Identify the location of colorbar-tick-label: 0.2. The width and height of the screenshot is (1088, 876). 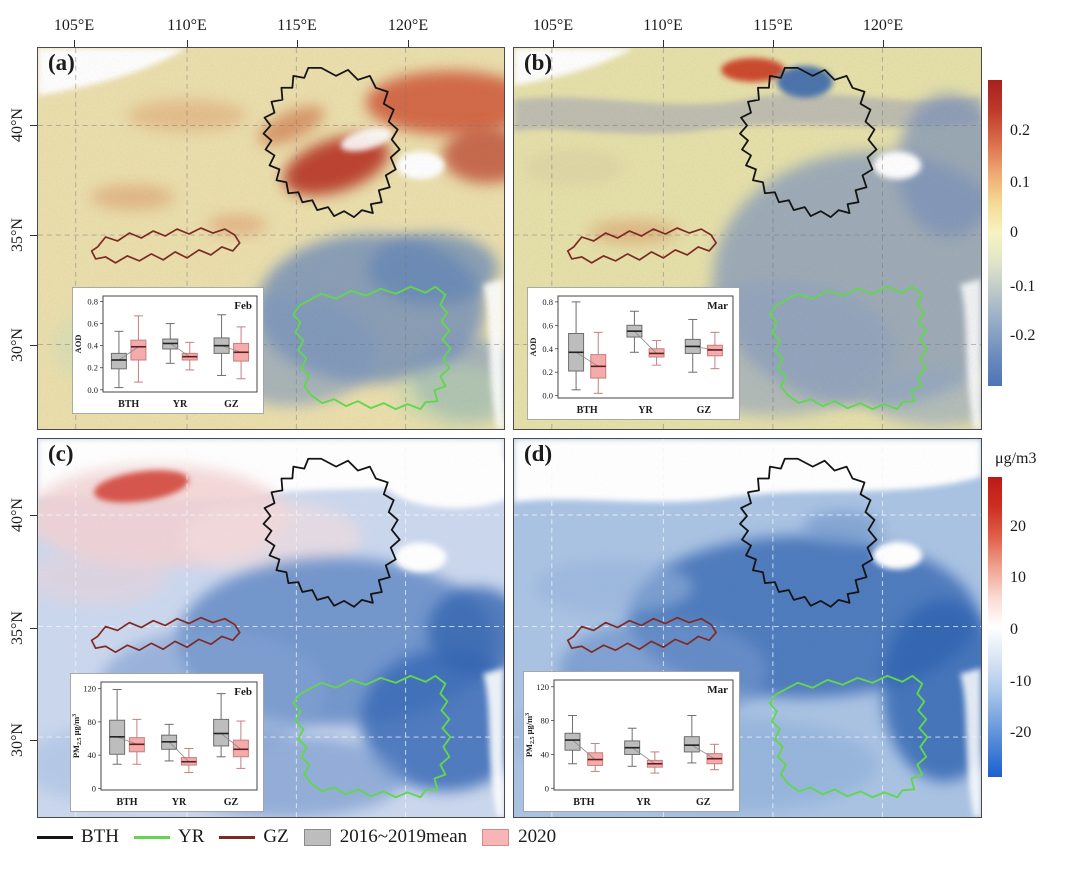
(1020, 131).